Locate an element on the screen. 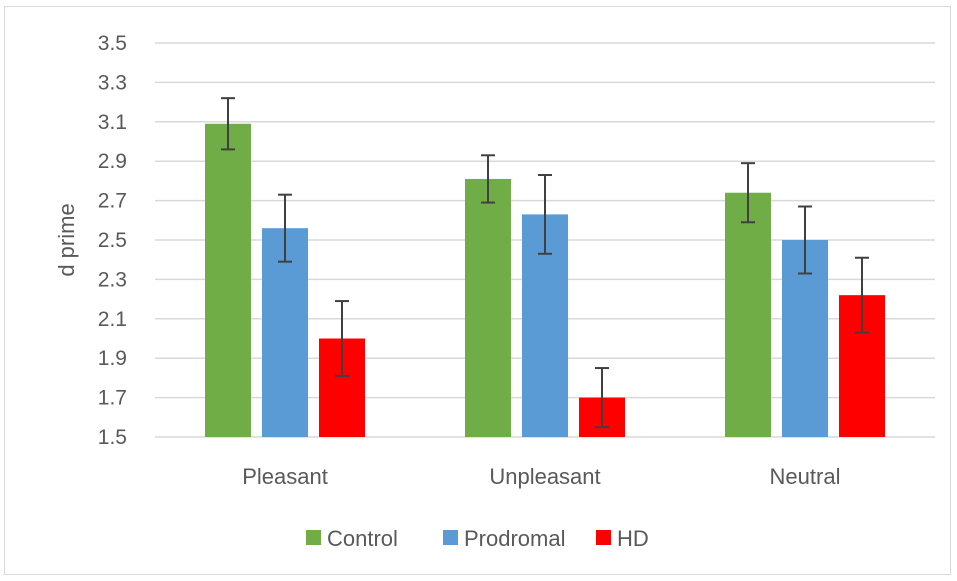 The height and width of the screenshot is (581, 957). y-tick-label: 2.9 is located at coordinates (112, 161).